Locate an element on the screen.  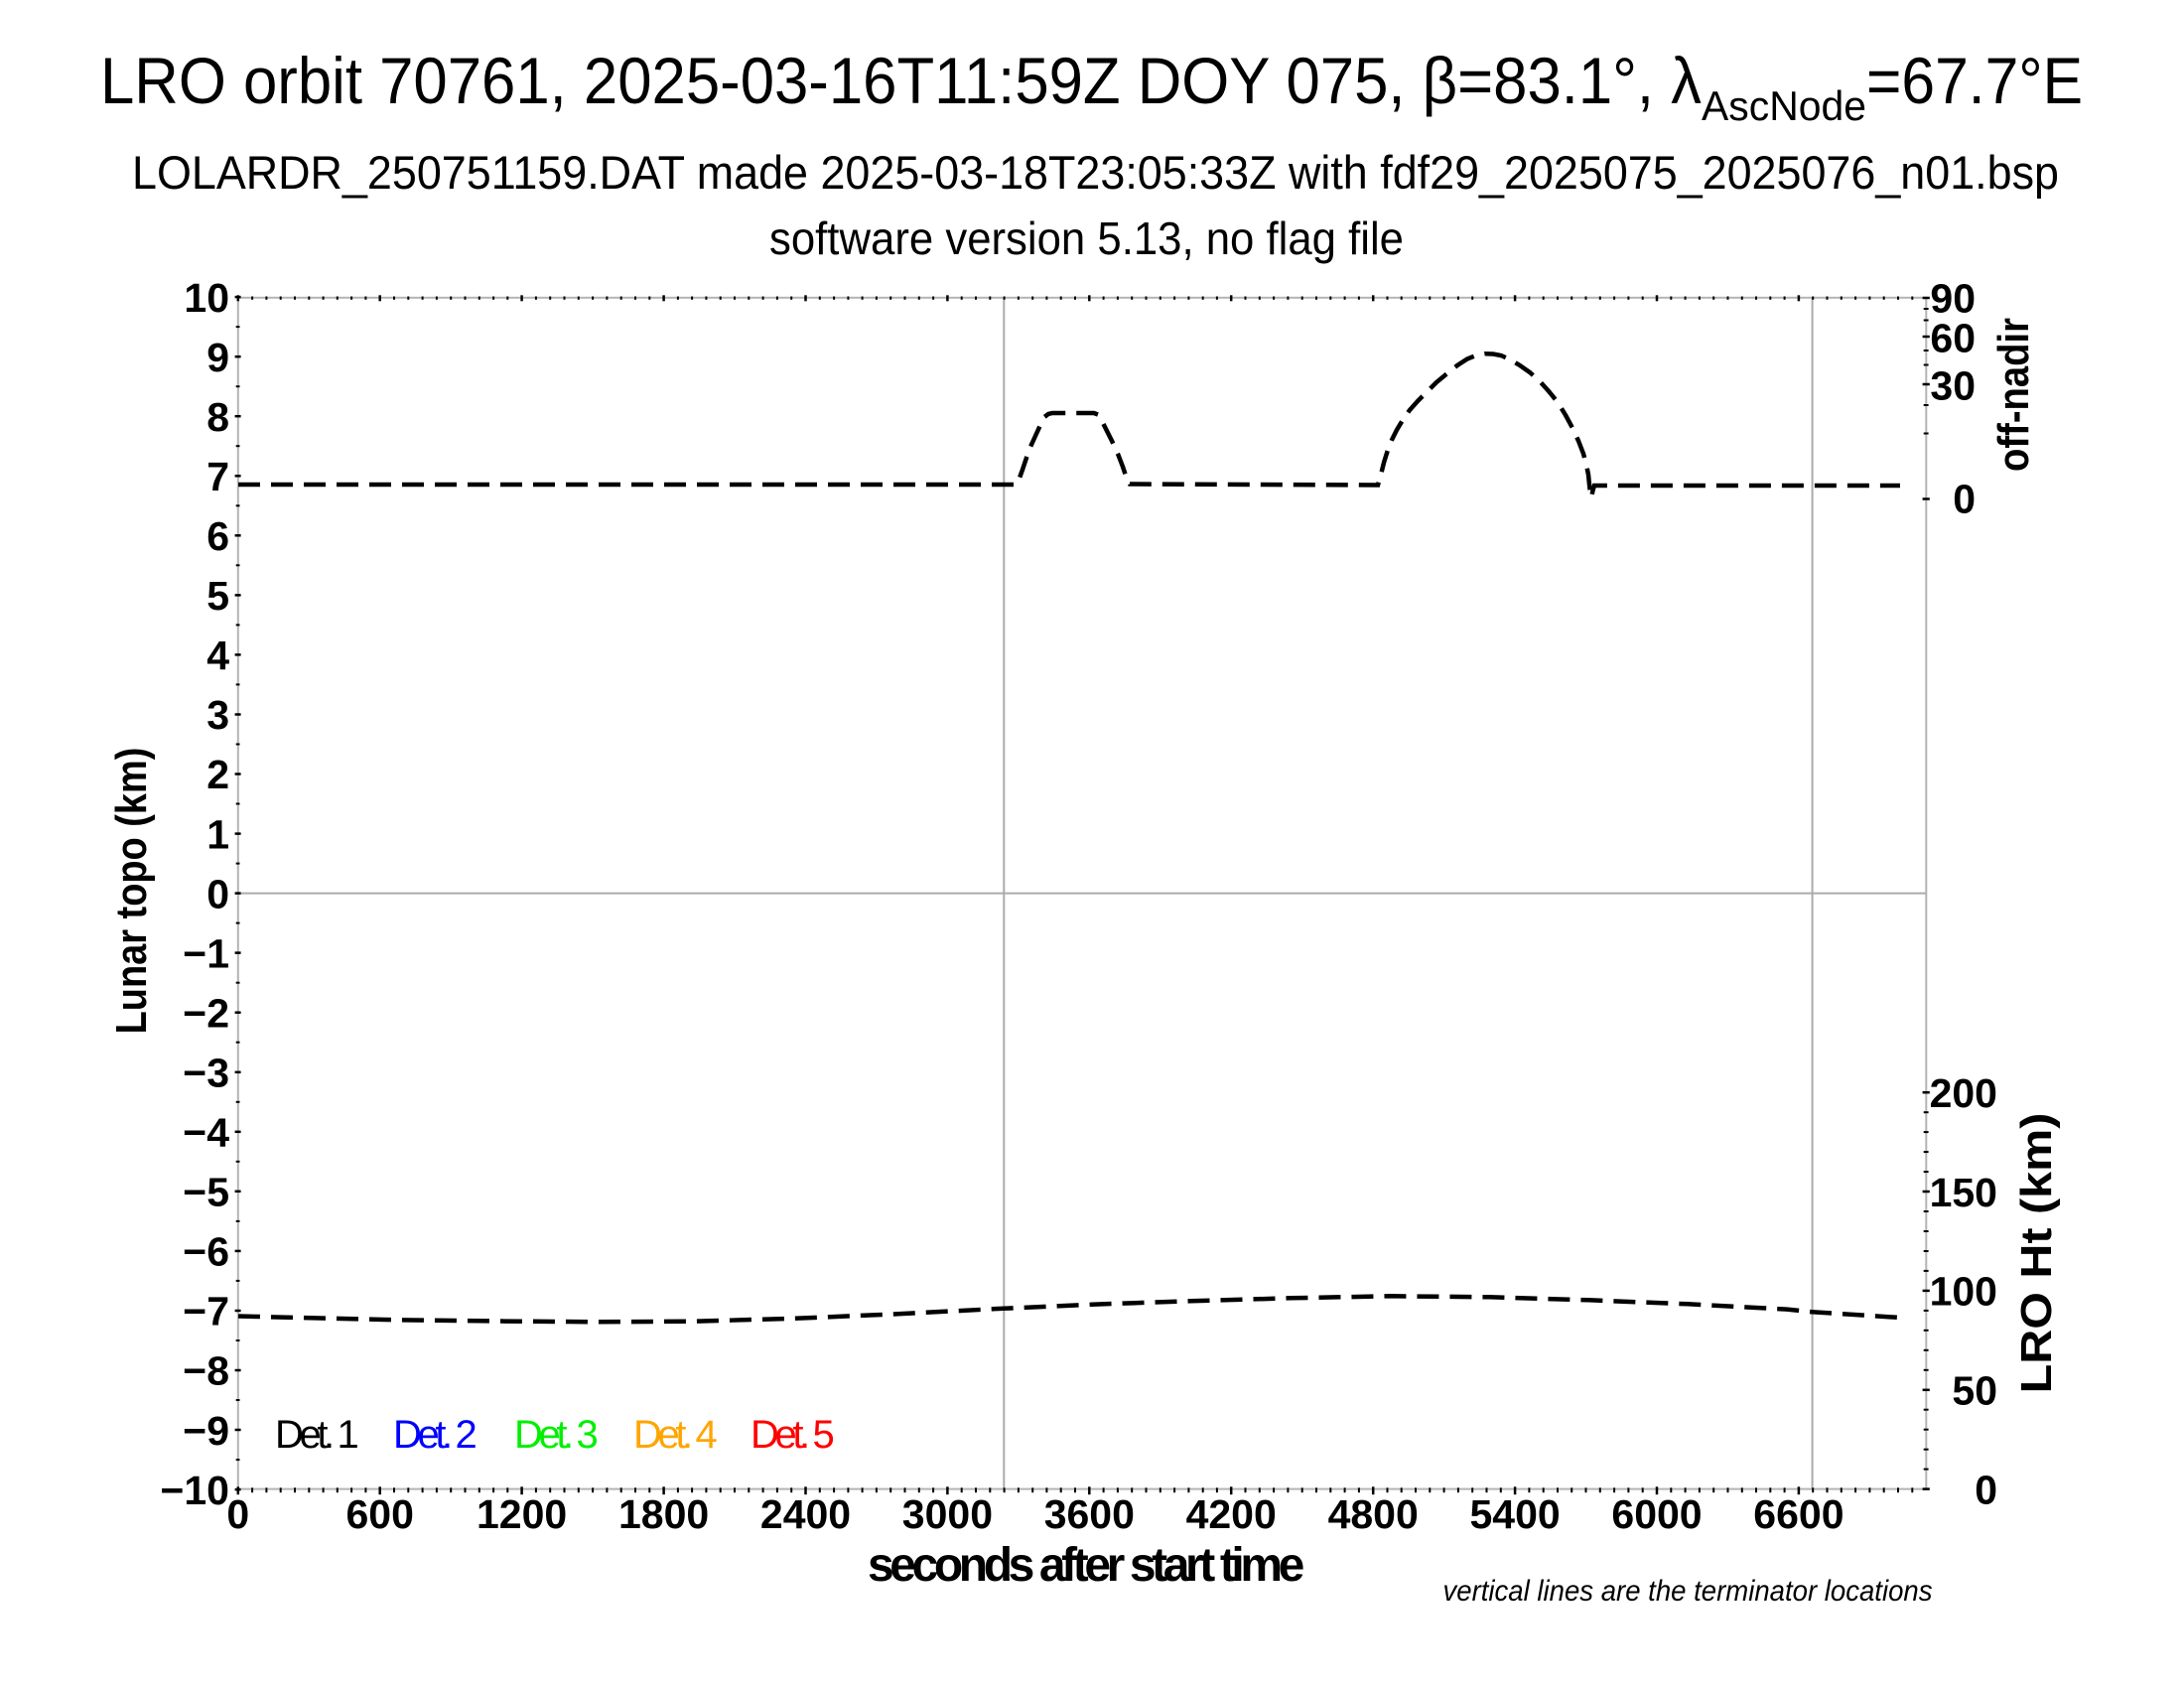
svg-text: 60 is located at coordinates (1953, 338).